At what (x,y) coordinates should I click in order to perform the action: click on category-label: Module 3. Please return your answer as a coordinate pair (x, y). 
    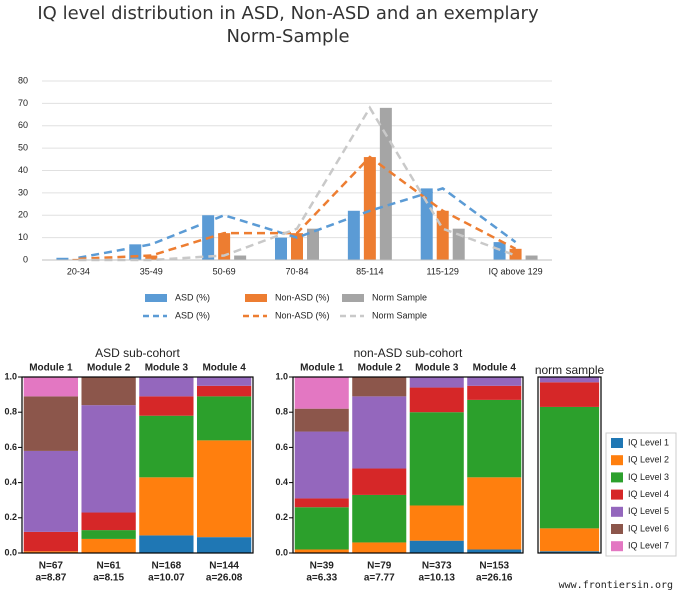
    Looking at the image, I should click on (167, 368).